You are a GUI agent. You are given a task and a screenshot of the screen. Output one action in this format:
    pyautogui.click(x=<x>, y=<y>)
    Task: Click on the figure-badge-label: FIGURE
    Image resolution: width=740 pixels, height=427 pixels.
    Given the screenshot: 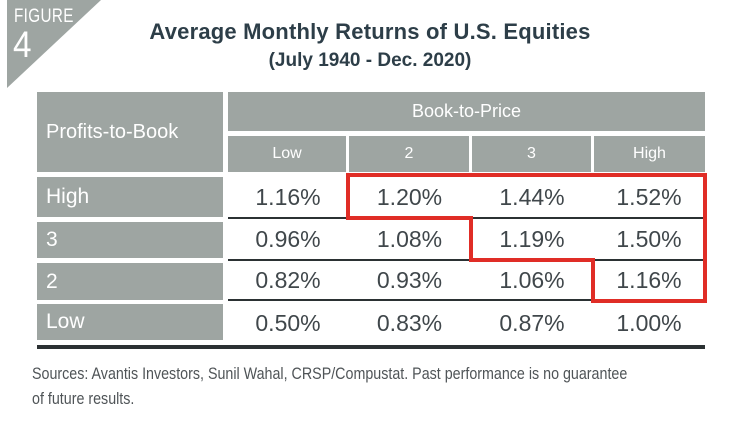 What is the action you would take?
    pyautogui.click(x=44, y=16)
    